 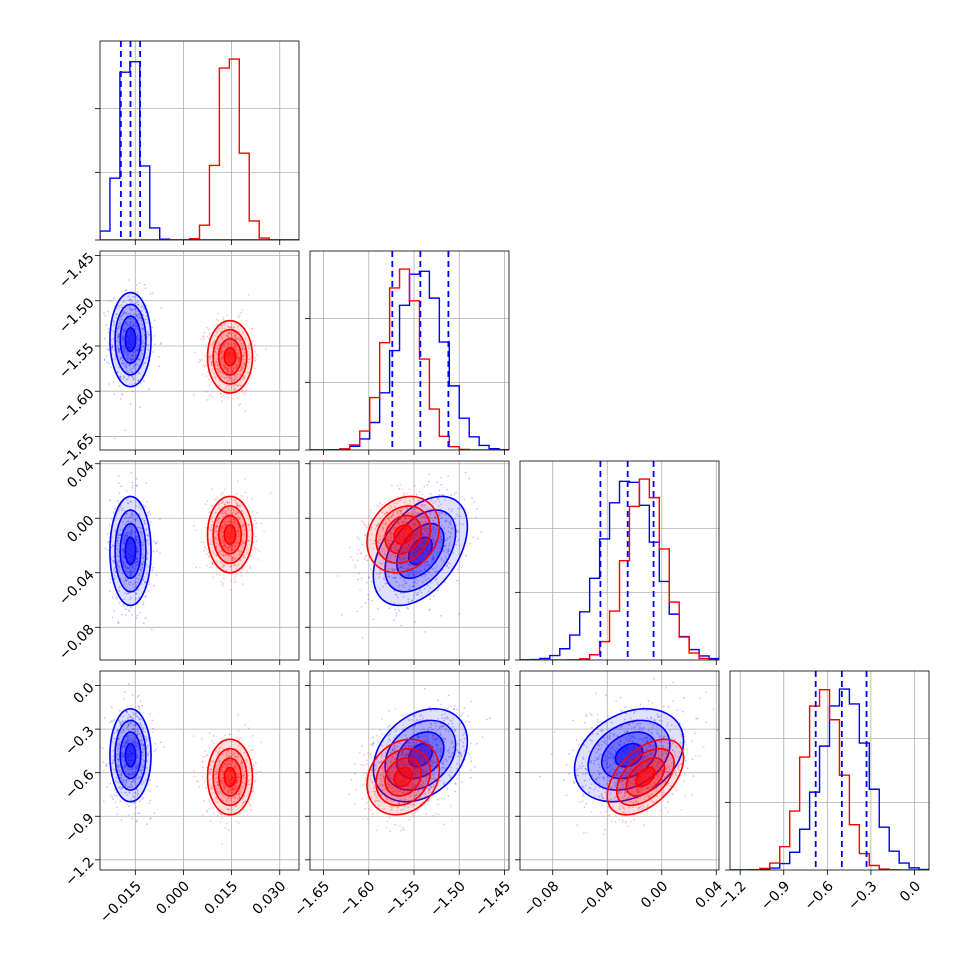 I want to click on panel-3-1: −1.65 −1.60 −1.55 −1.50 −1.45, so click(x=403, y=795).